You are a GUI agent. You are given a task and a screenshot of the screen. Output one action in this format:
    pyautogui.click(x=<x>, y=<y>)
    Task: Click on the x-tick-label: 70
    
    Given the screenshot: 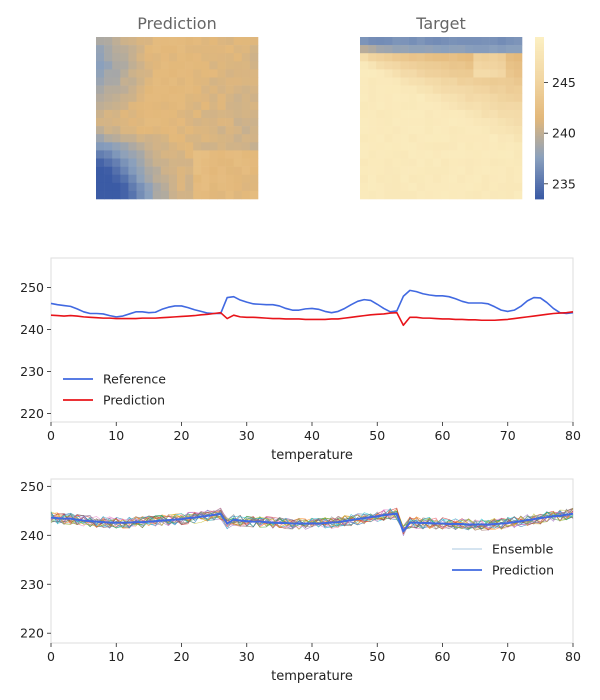 What is the action you would take?
    pyautogui.click(x=508, y=435)
    